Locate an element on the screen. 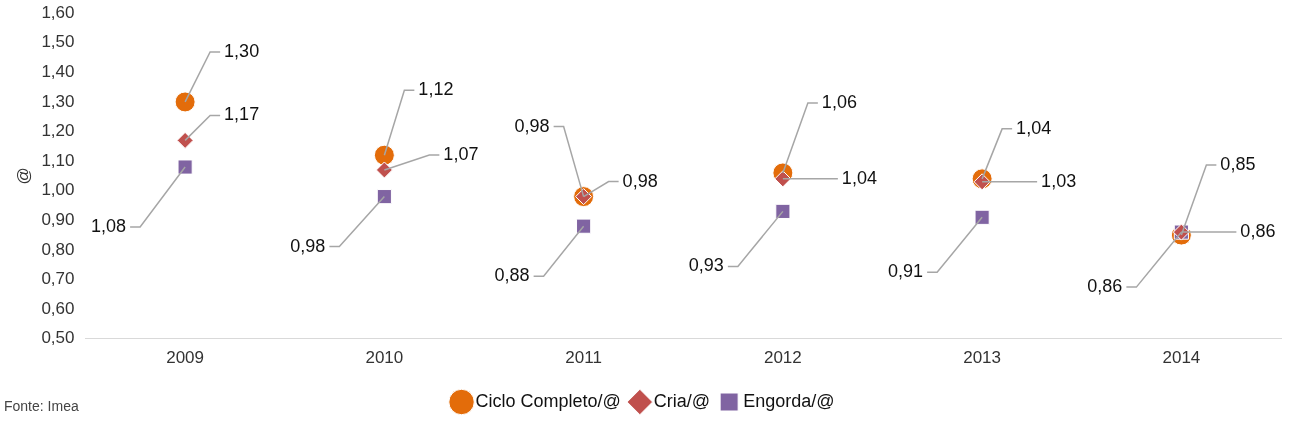 This screenshot has height=421, width=1293. source-note: Fonte: Imea is located at coordinates (41, 406).